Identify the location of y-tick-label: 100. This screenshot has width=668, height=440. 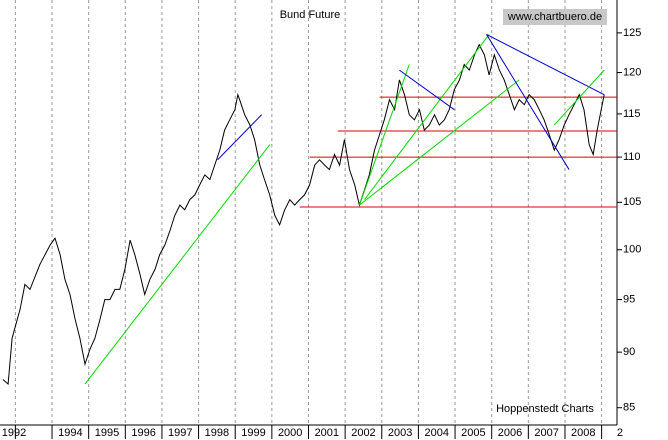
(632, 250).